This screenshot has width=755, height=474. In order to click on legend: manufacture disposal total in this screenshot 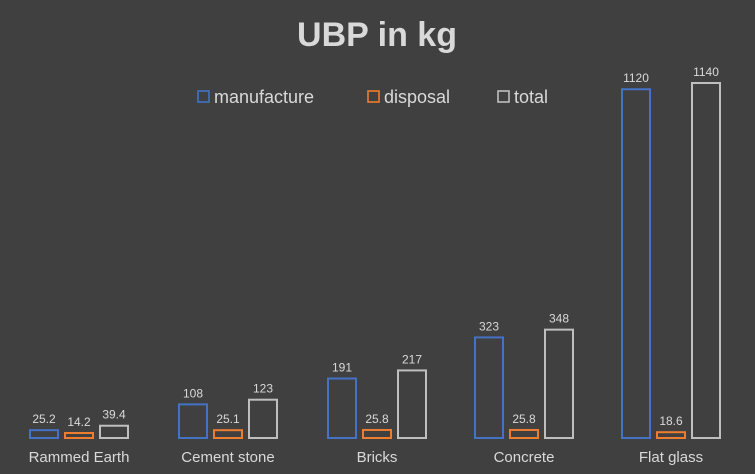, I will do `click(372, 97)`.